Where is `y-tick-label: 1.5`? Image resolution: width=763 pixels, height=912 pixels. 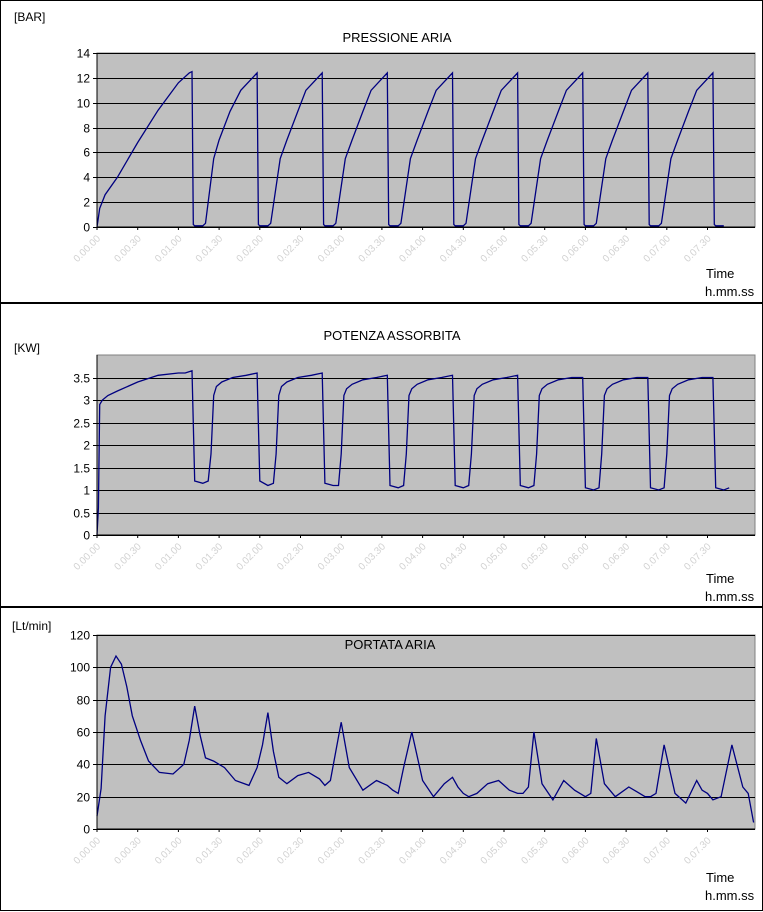
y-tick-label: 1.5 is located at coordinates (81, 469).